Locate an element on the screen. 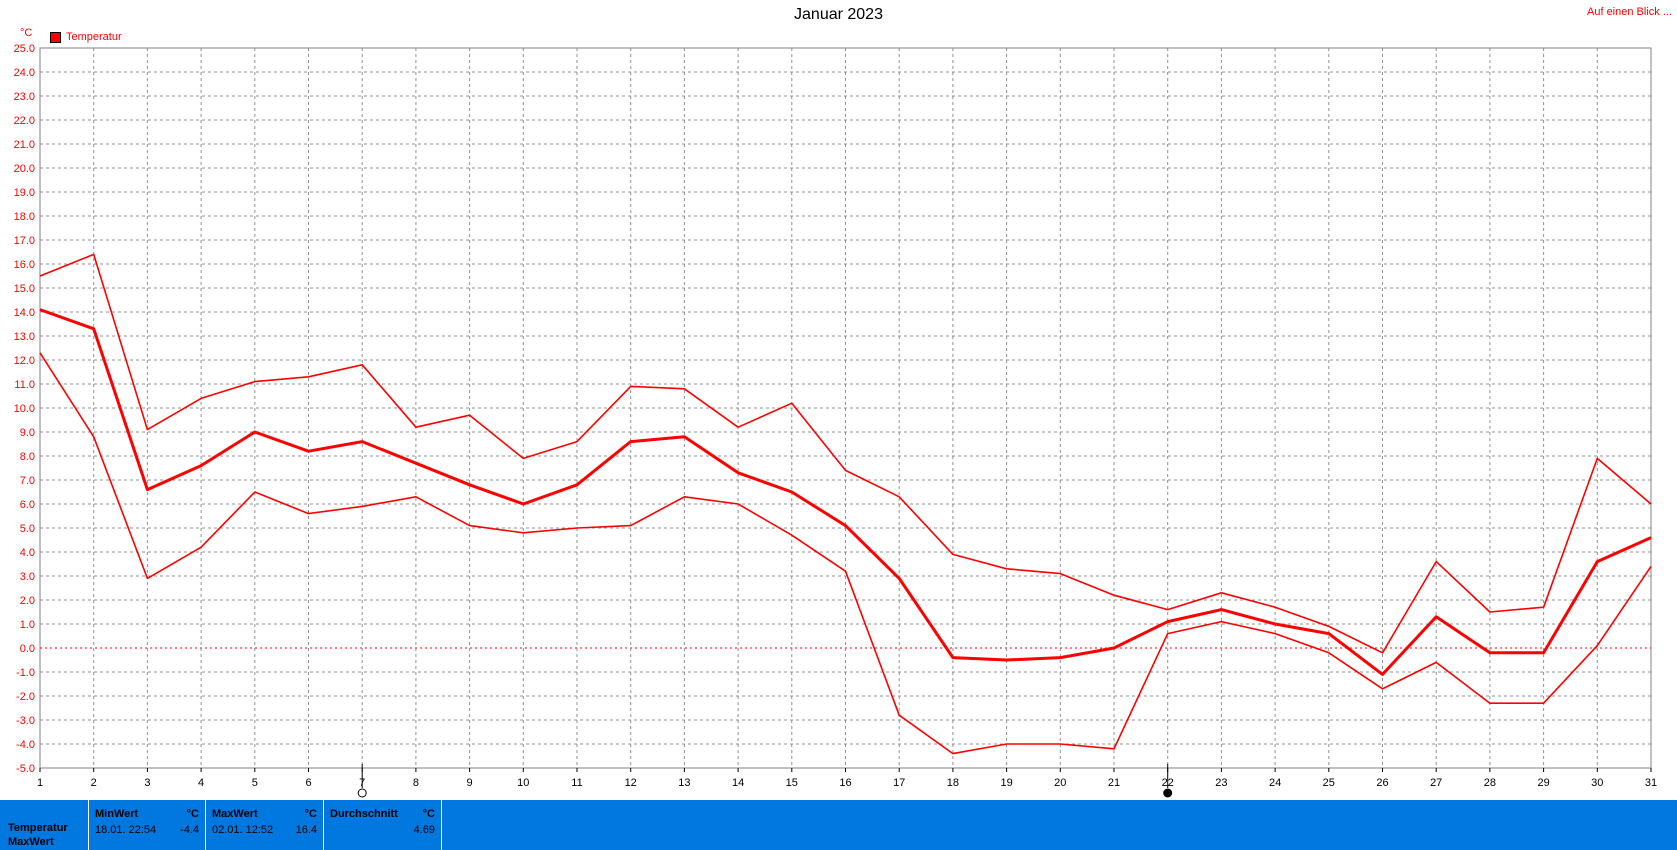 This screenshot has height=850, width=1677. x-tick-label: 13 is located at coordinates (684, 783).